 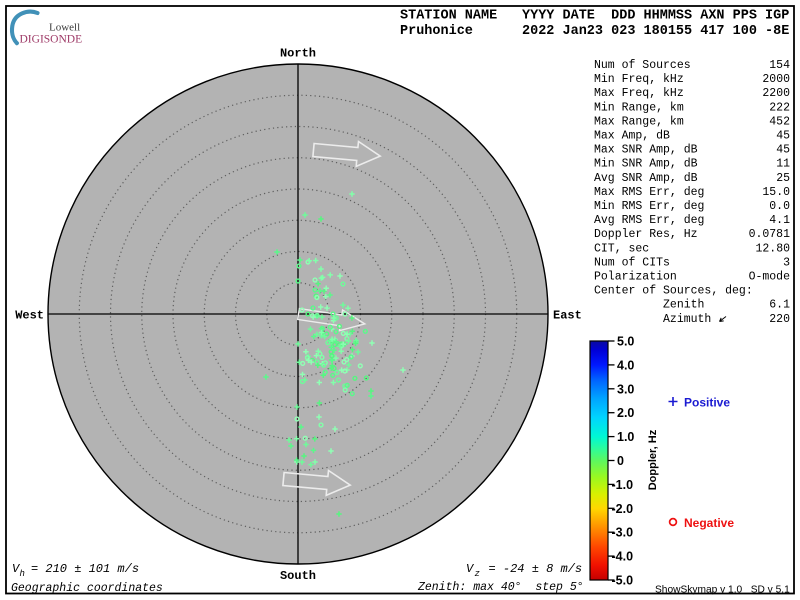 What do you see at coordinates (779, 206) in the screenshot?
I see `svg-text: 0.0` at bounding box center [779, 206].